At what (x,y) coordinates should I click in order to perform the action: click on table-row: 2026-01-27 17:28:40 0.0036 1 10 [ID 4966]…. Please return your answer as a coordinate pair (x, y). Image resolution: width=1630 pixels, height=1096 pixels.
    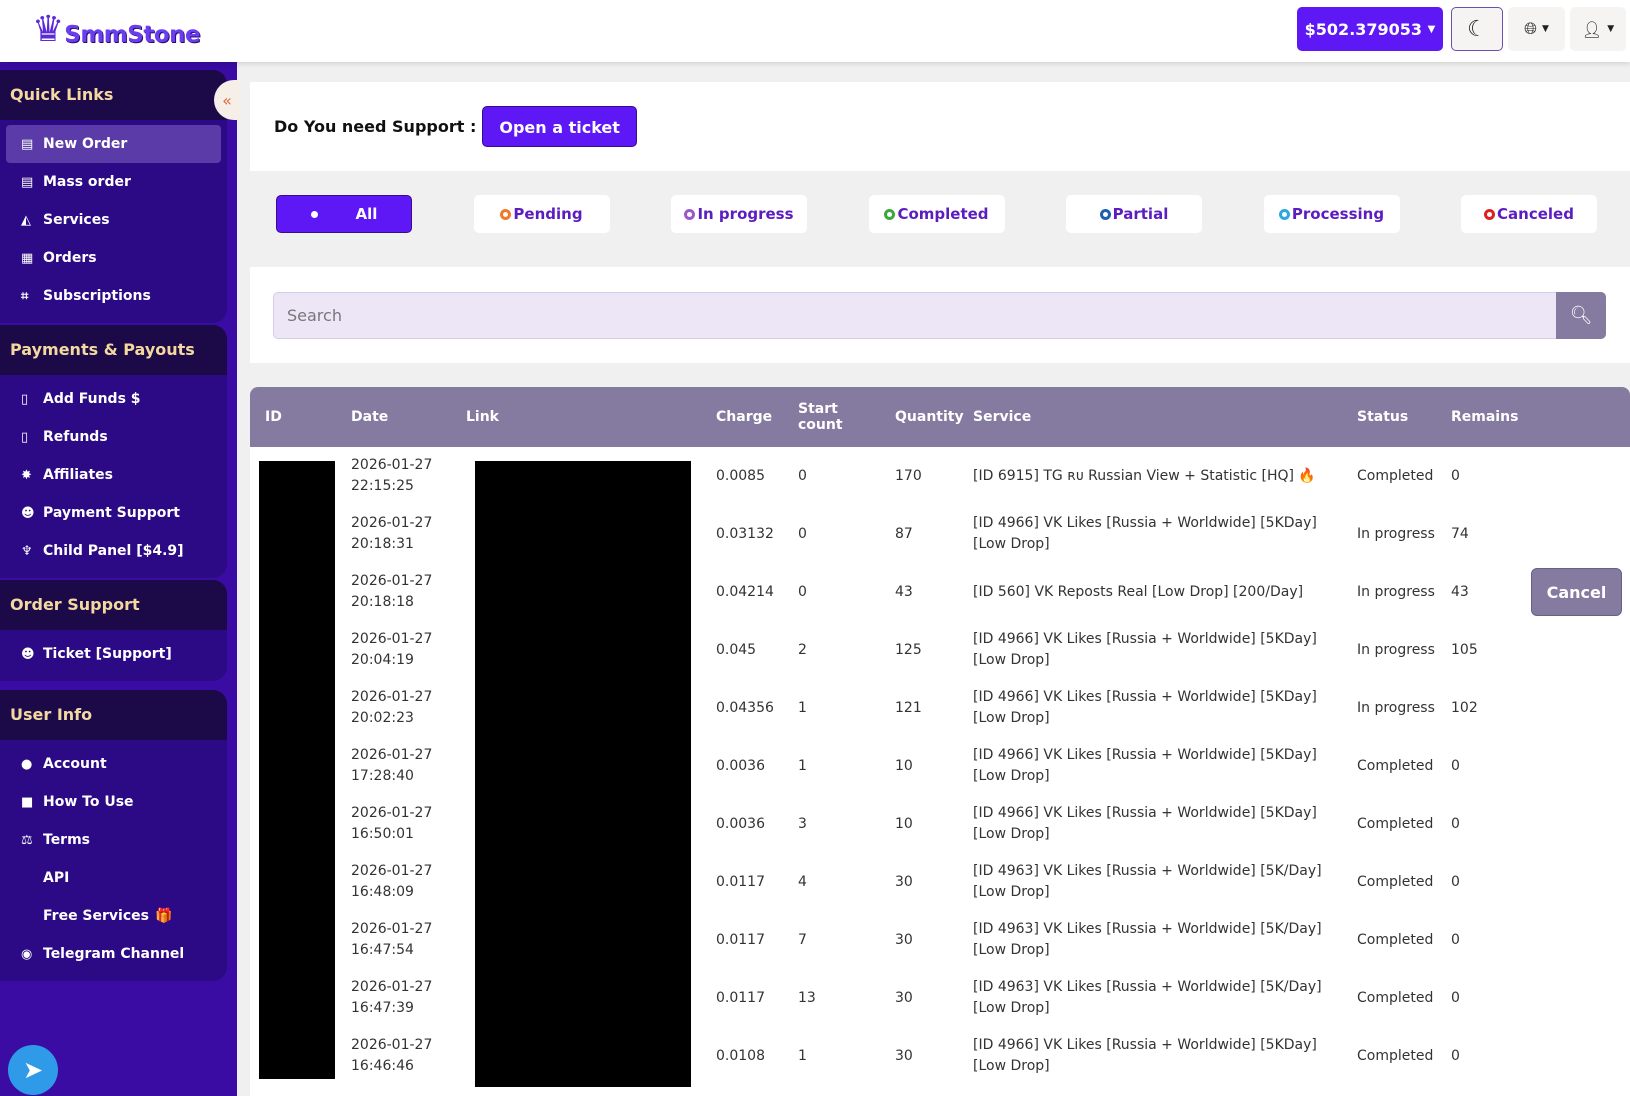
    Looking at the image, I should click on (940, 766).